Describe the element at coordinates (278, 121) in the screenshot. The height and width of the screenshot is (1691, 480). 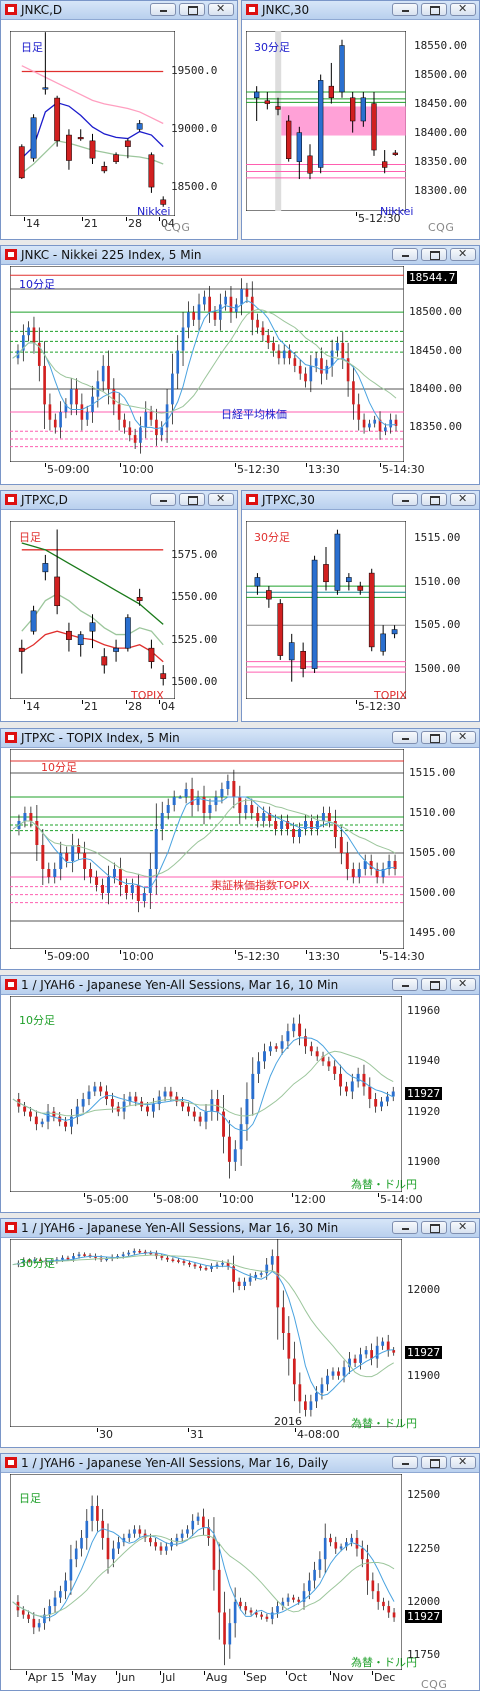
I see `session-shade` at that location.